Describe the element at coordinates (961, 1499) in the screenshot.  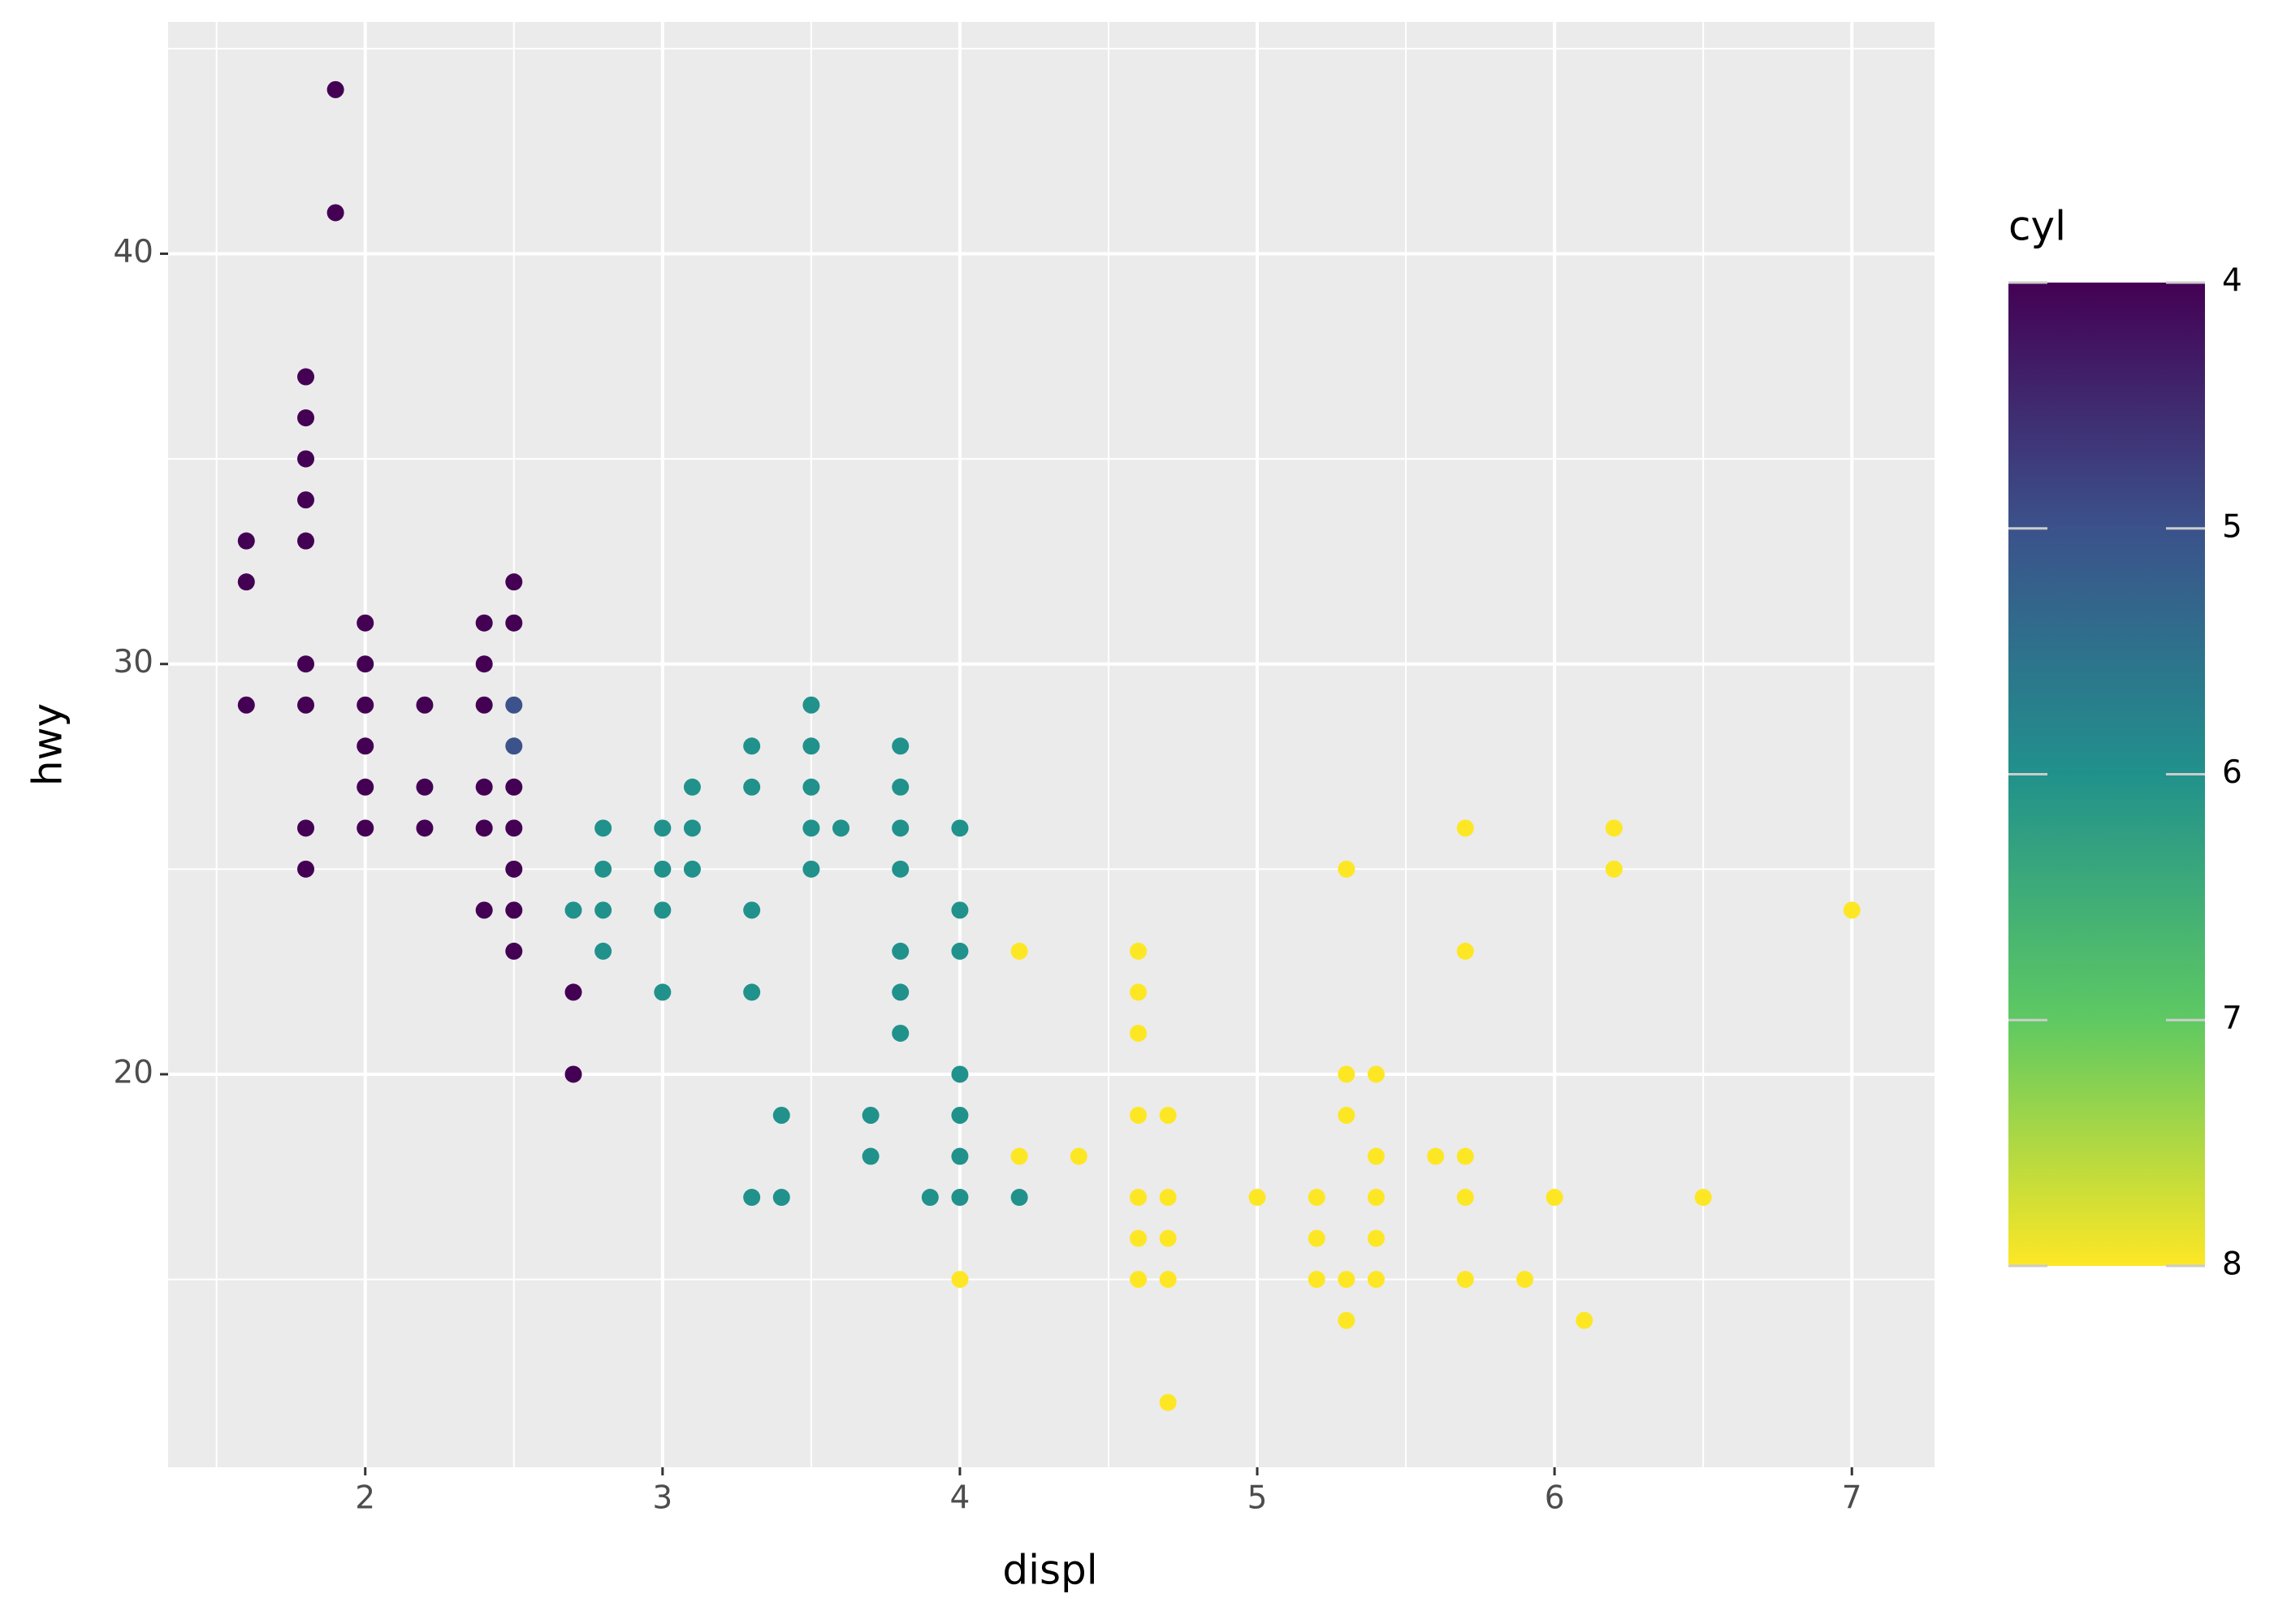
I see `x-tick-label: 4` at that location.